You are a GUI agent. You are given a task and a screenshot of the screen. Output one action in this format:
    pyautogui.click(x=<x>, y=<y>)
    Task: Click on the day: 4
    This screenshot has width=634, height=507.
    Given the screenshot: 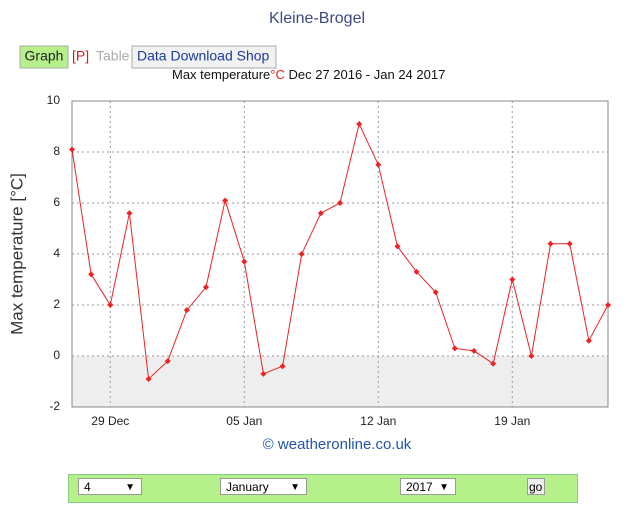 What is the action you would take?
    pyautogui.click(x=87, y=487)
    